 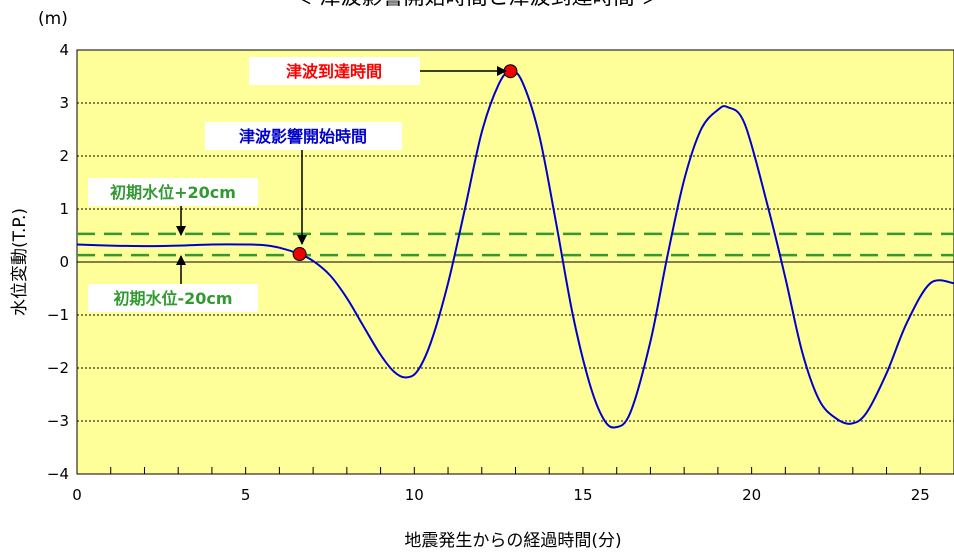 What do you see at coordinates (751, 495) in the screenshot?
I see `x-tick-label: 20` at bounding box center [751, 495].